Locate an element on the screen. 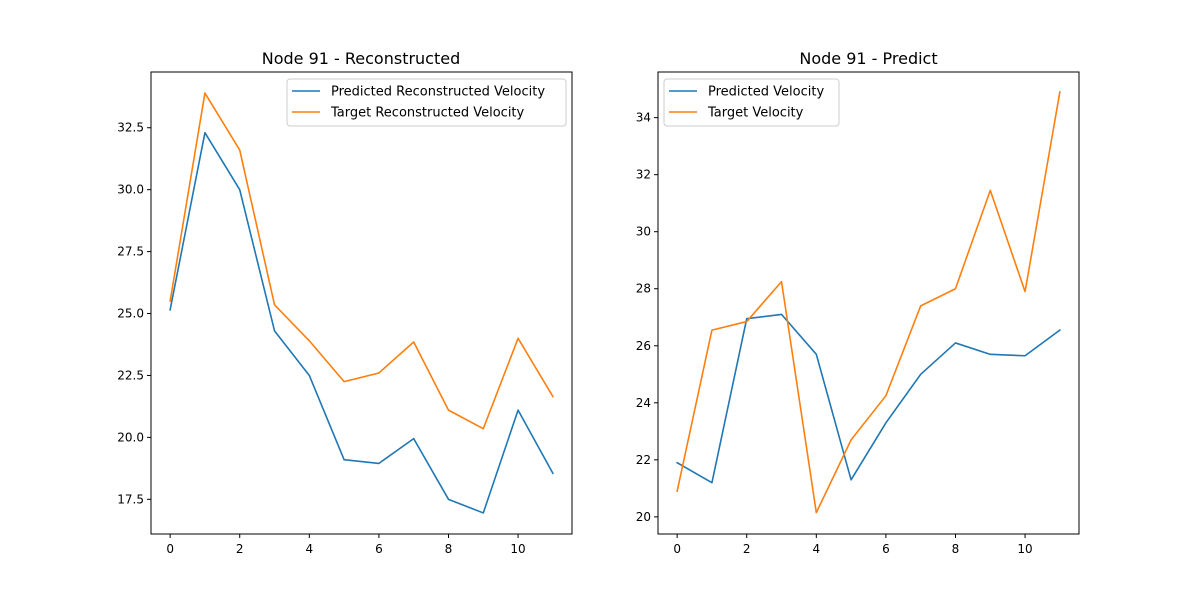  y-tick-label: 20 is located at coordinates (643, 517).